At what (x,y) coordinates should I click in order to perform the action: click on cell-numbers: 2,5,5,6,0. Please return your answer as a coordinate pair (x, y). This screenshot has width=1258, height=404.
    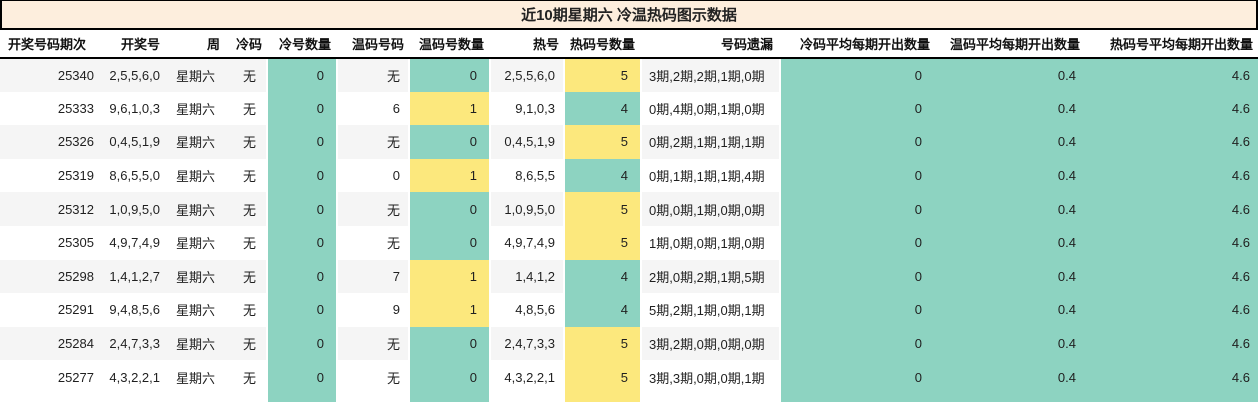
    Looking at the image, I should click on (134, 75).